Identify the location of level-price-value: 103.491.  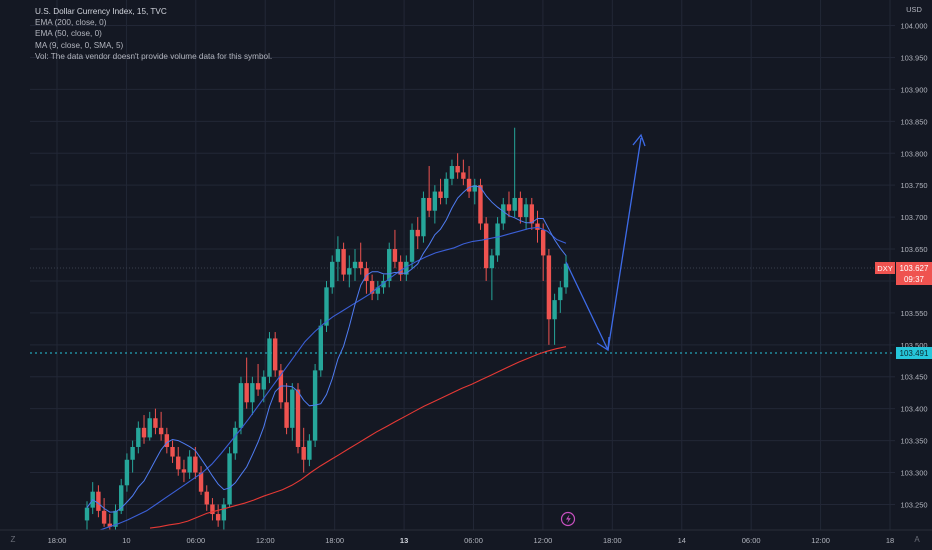
(914, 353).